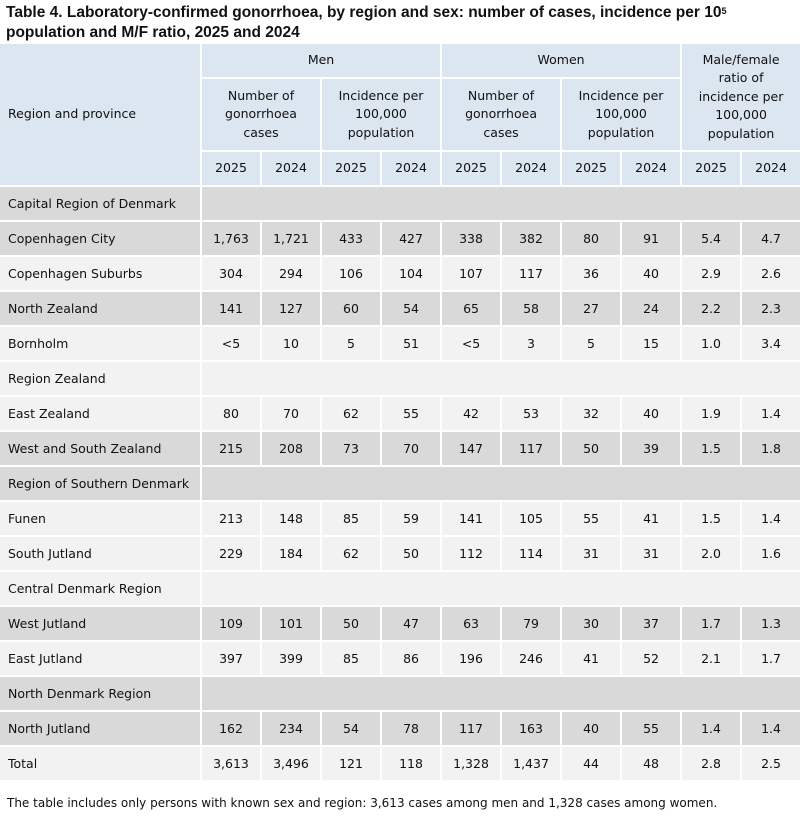 This screenshot has height=825, width=800. I want to click on value-cell: 397, so click(231, 658).